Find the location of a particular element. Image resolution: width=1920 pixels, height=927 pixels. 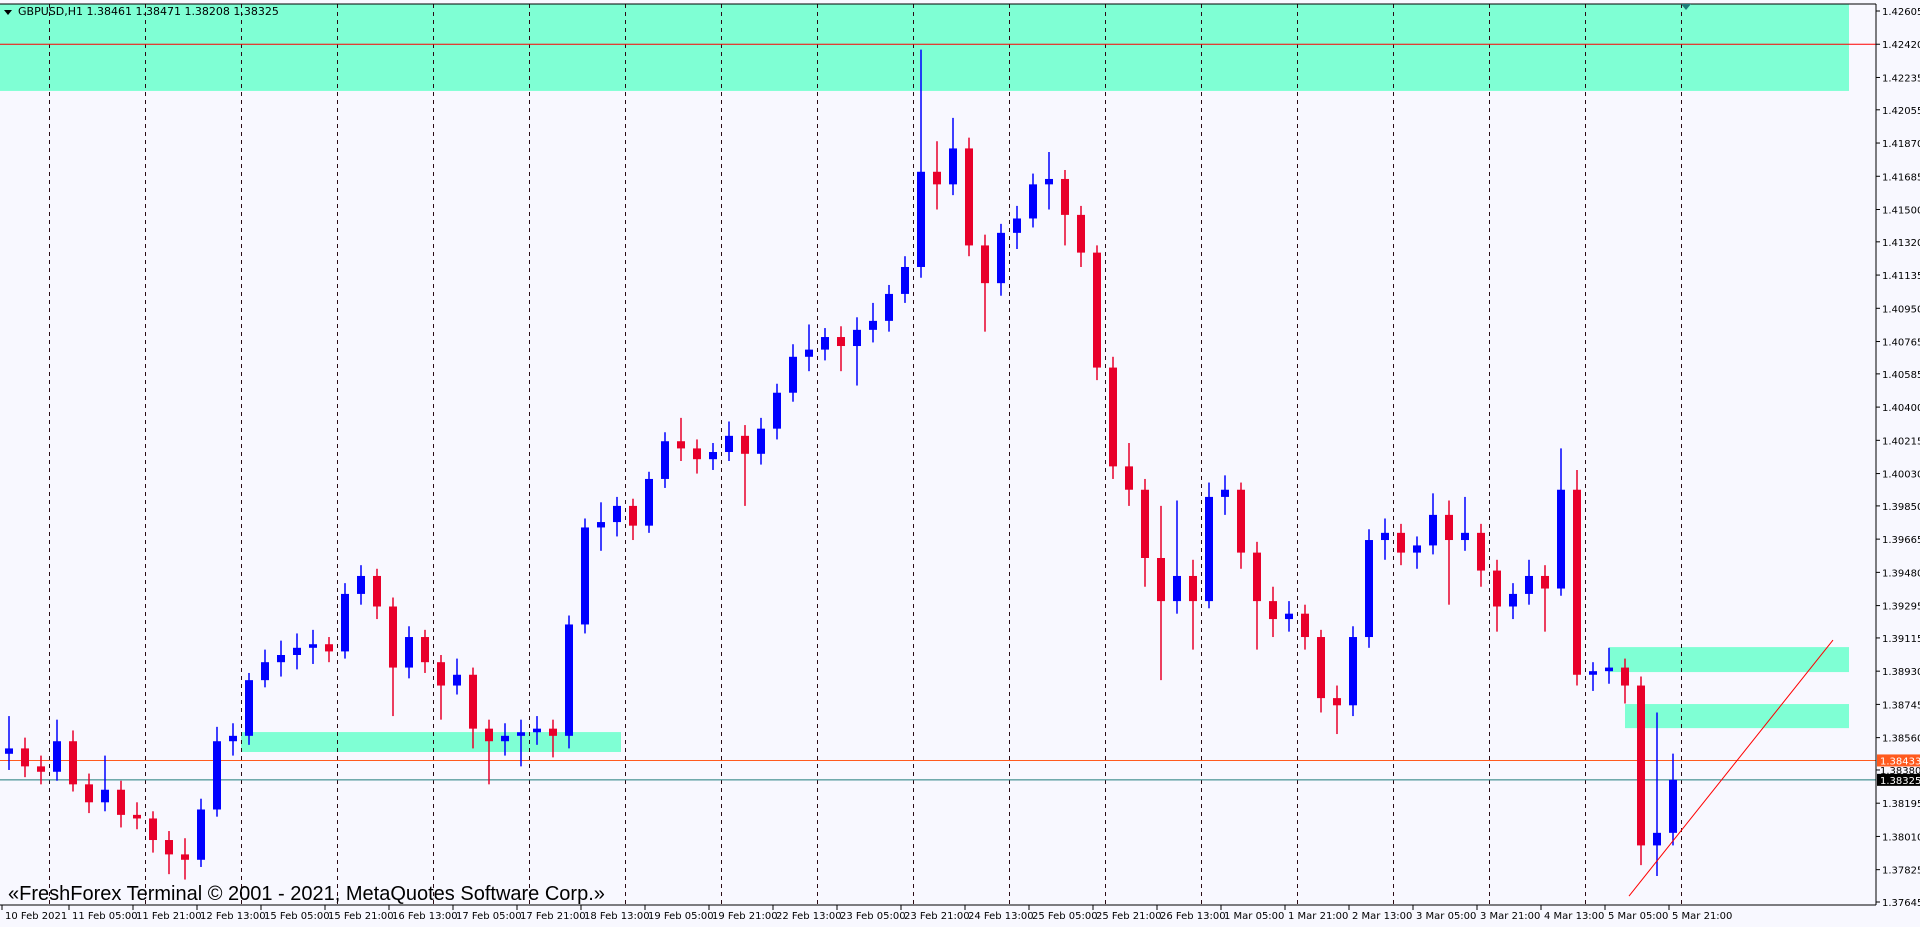

bid-price-badge is located at coordinates (1898, 760).